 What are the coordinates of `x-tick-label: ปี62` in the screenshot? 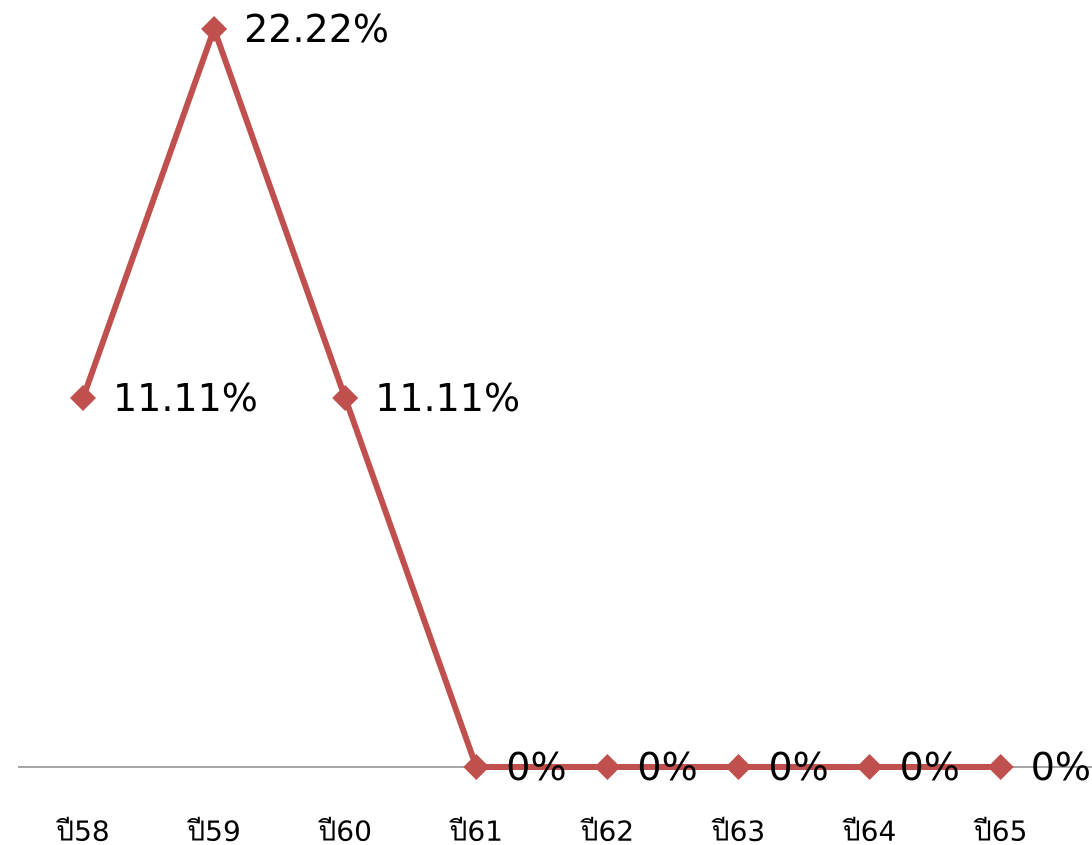 It's located at (607, 830).